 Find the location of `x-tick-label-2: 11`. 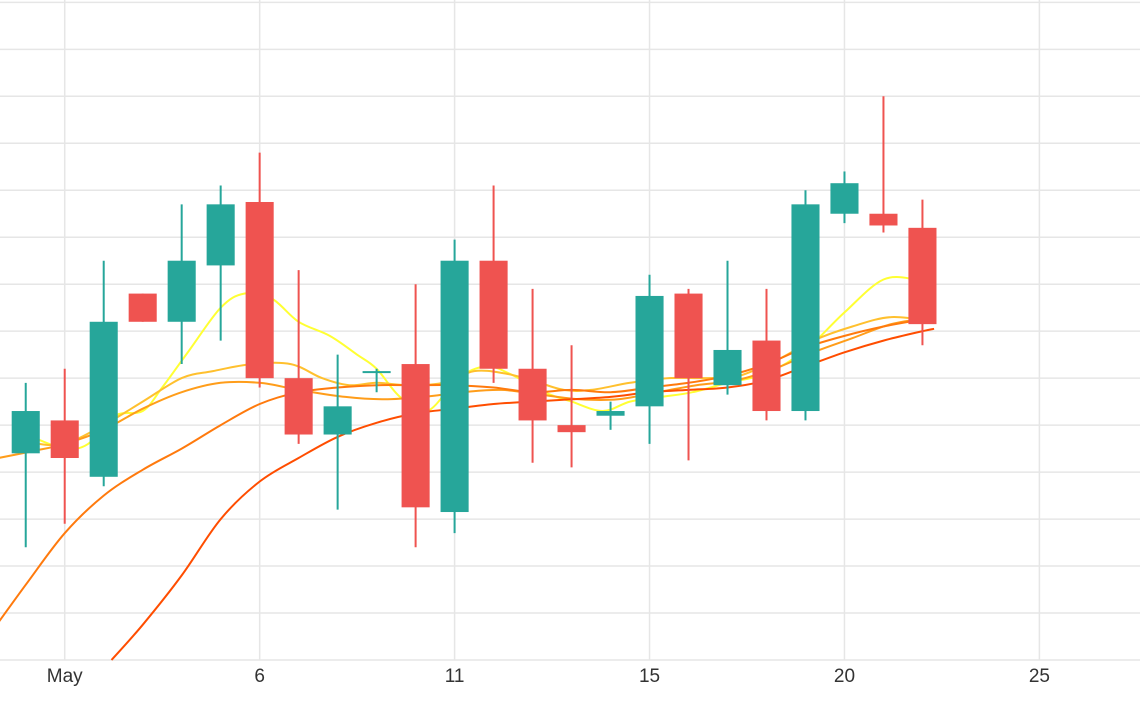

x-tick-label-2: 11 is located at coordinates (455, 676).